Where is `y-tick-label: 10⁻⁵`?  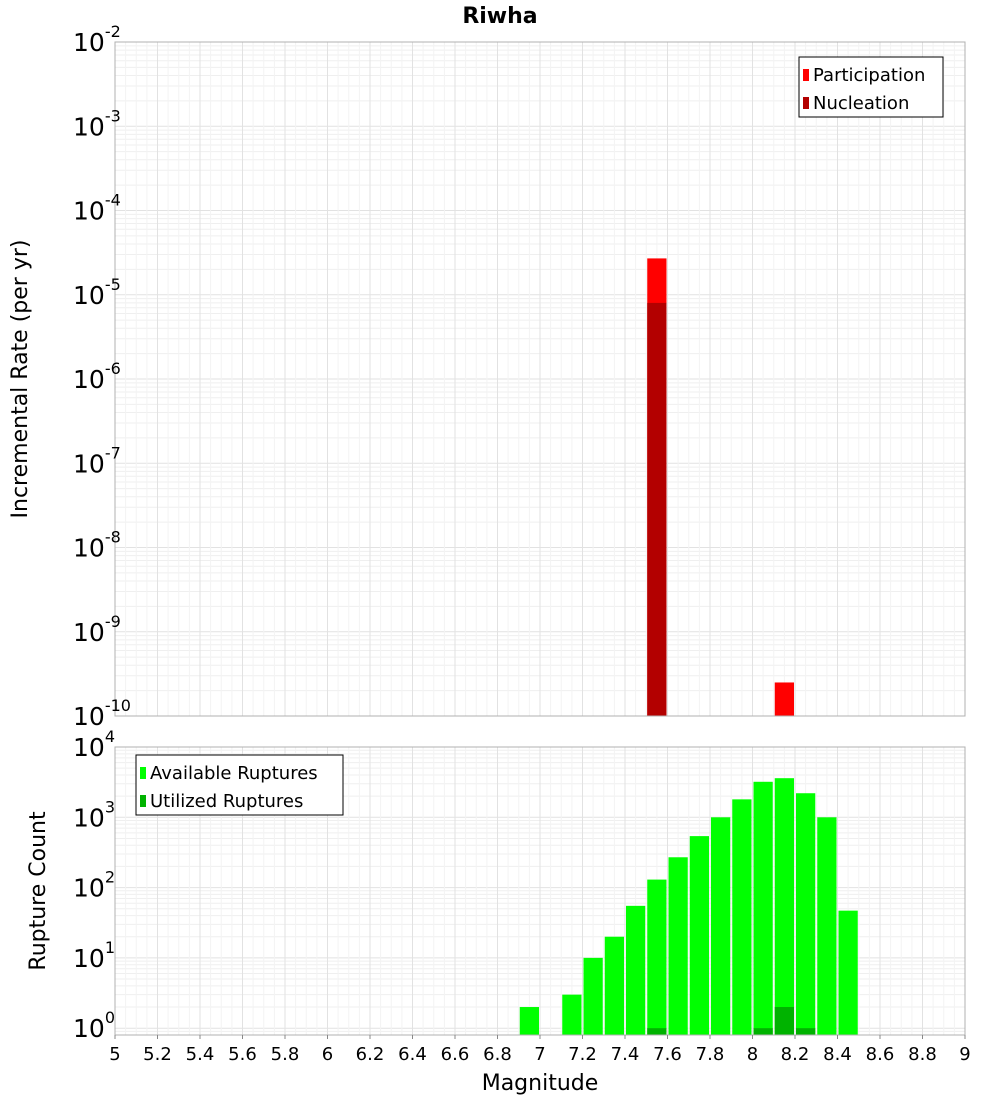 y-tick-label: 10⁻⁵ is located at coordinates (97, 292).